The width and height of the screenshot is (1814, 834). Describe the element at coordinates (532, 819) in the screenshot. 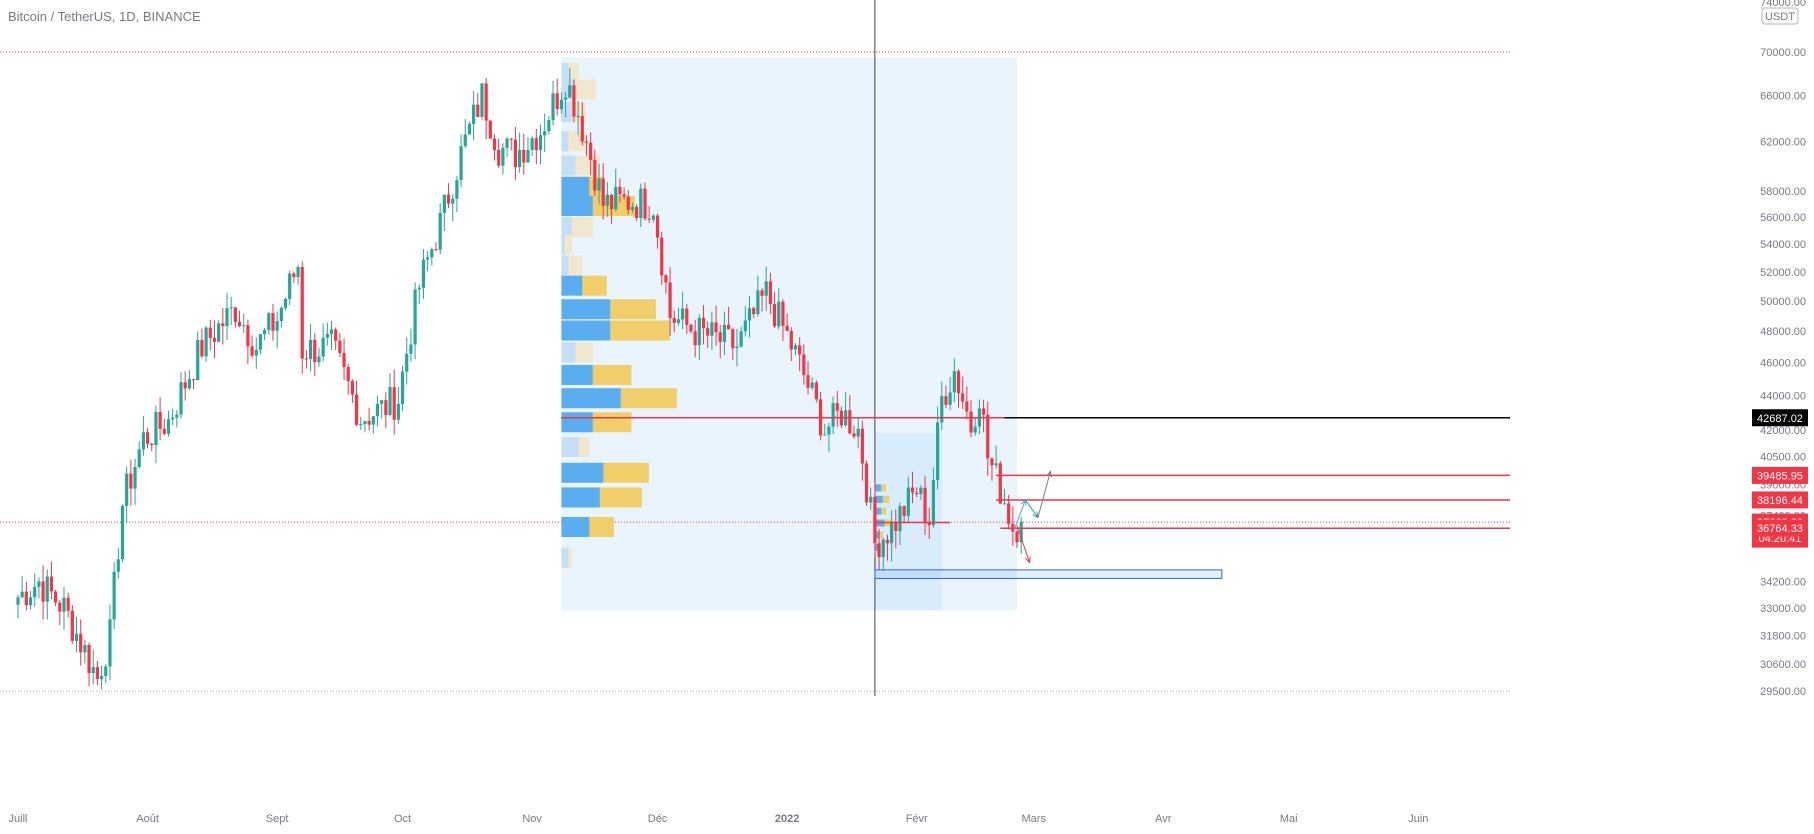

I see `time-axis-tick-label: Nov` at that location.